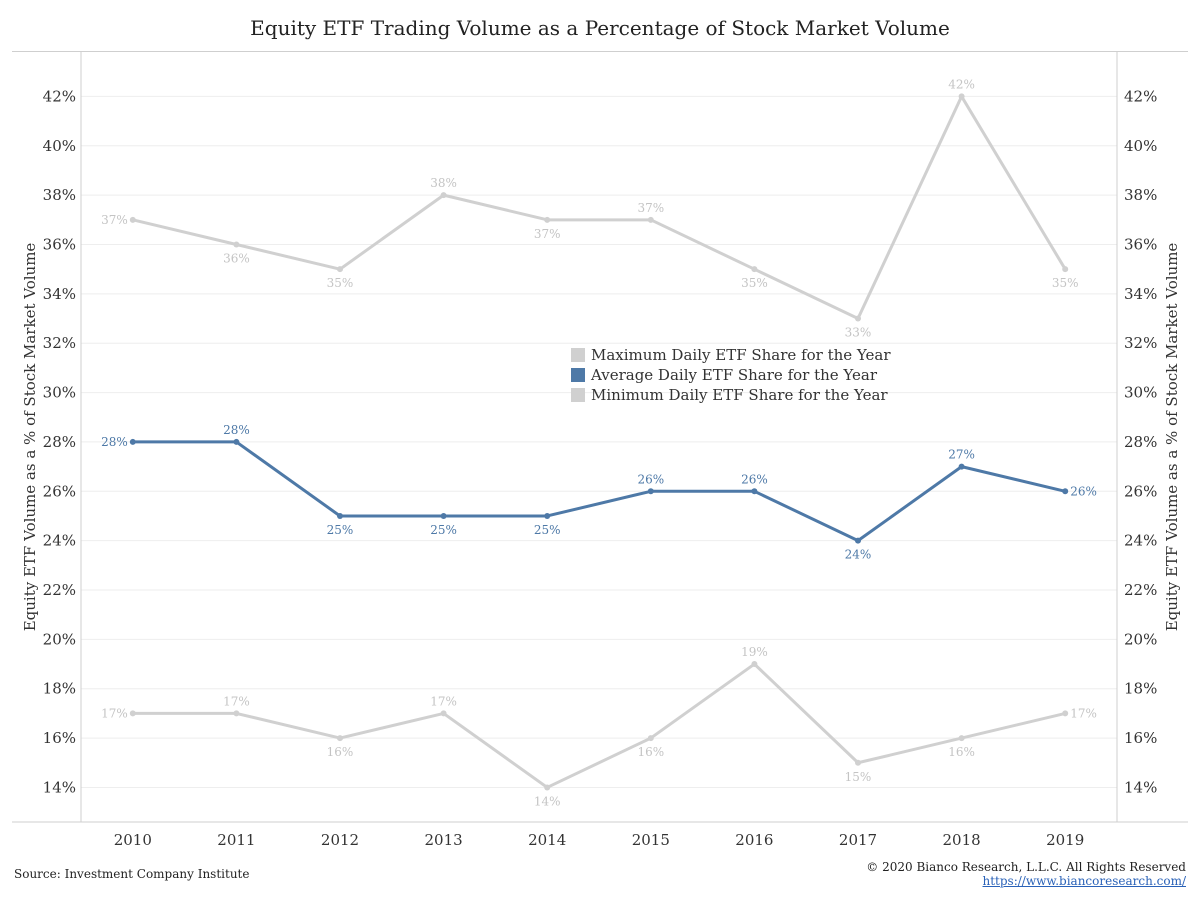 This screenshot has width=1200, height=900. I want to click on x-tick-label: 2014, so click(547, 840).